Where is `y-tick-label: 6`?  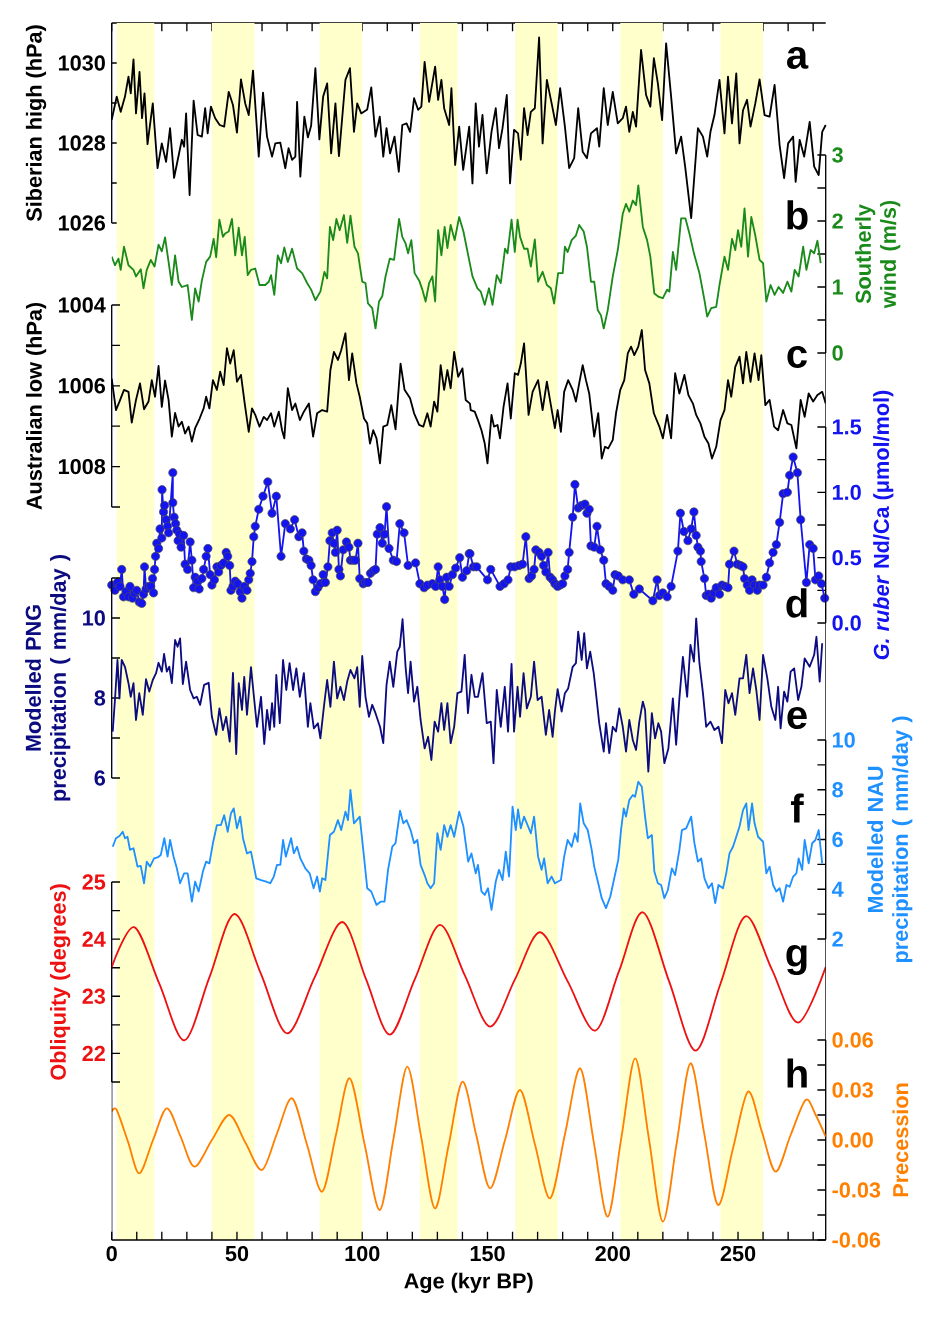 y-tick-label: 6 is located at coordinates (100, 778).